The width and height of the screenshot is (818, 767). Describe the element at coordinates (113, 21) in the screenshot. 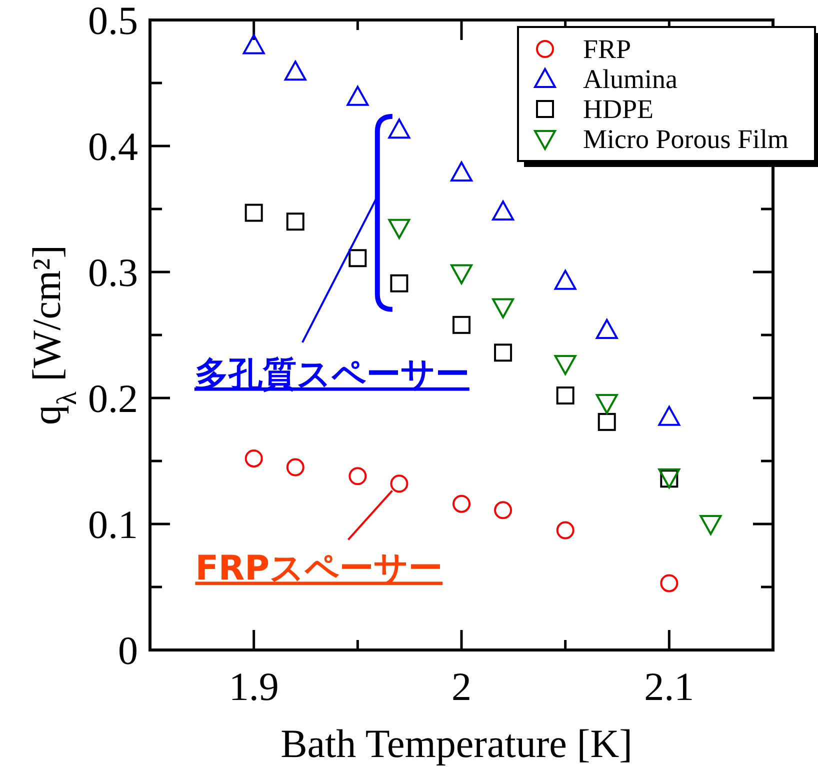

I see `y-tick-label: 0.5` at that location.